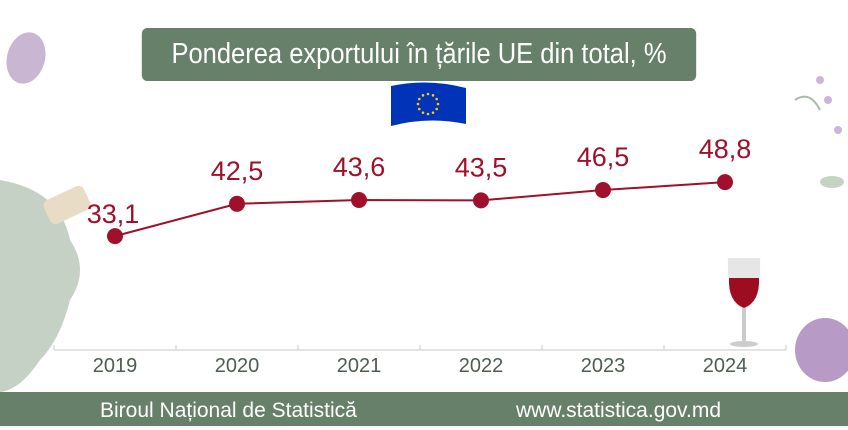 The height and width of the screenshot is (430, 848). Describe the element at coordinates (115, 366) in the screenshot. I see `x-tick-label: 2019` at that location.